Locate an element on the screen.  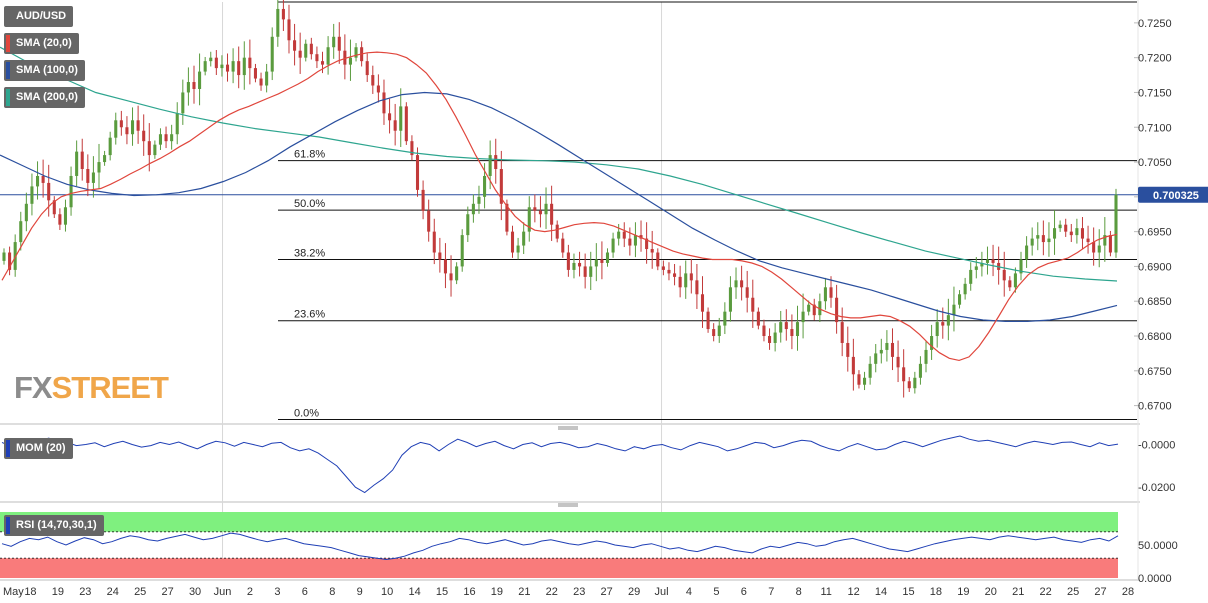
rsi-oversold-band is located at coordinates (559, 568).